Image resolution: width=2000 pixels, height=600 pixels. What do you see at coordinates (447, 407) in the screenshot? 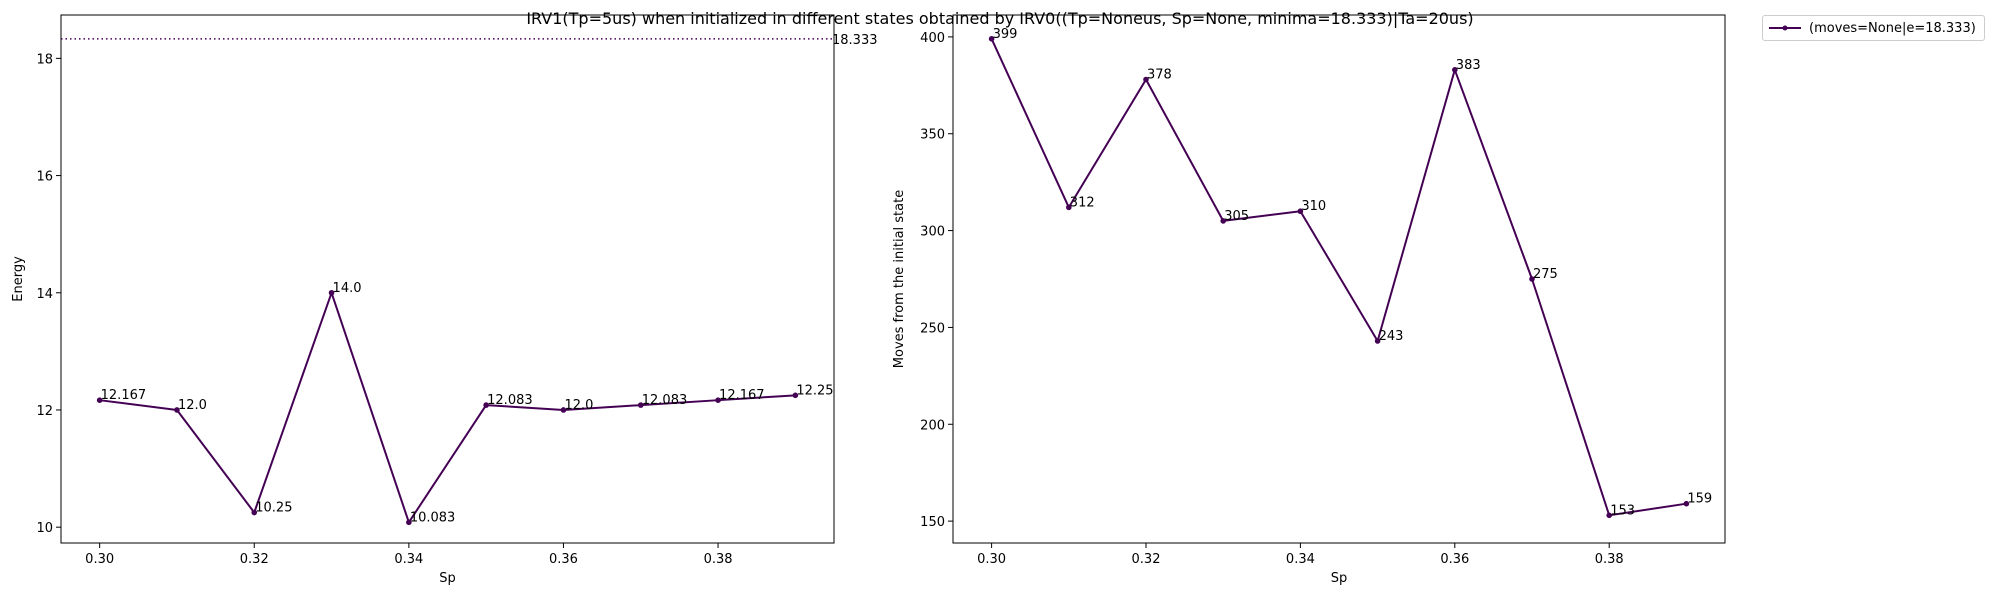
I see `energy-series-line` at bounding box center [447, 407].